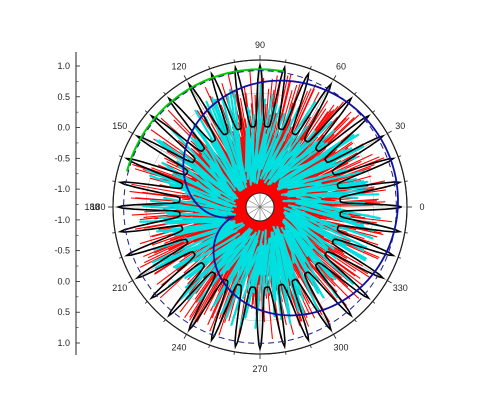 This screenshot has height=400, width=485. Describe the element at coordinates (260, 45) in the screenshot. I see `angle-label-90: 90` at that location.